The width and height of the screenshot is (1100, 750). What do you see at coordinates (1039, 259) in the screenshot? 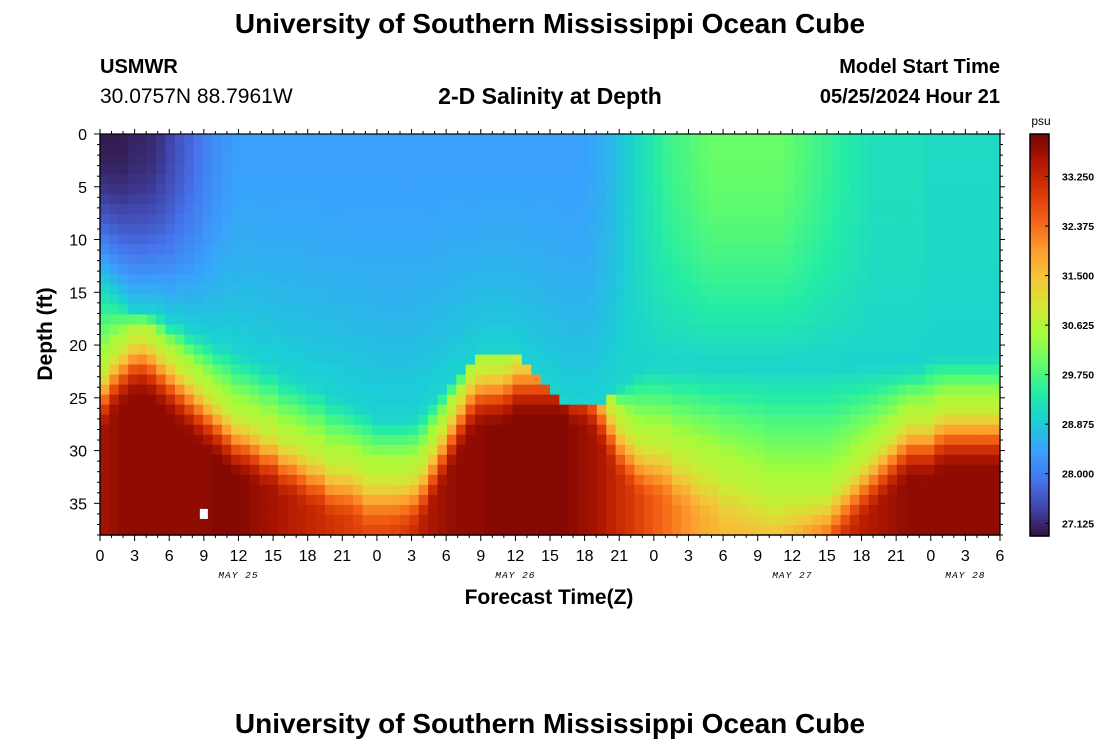
I see `colorbar-segment` at bounding box center [1039, 259].